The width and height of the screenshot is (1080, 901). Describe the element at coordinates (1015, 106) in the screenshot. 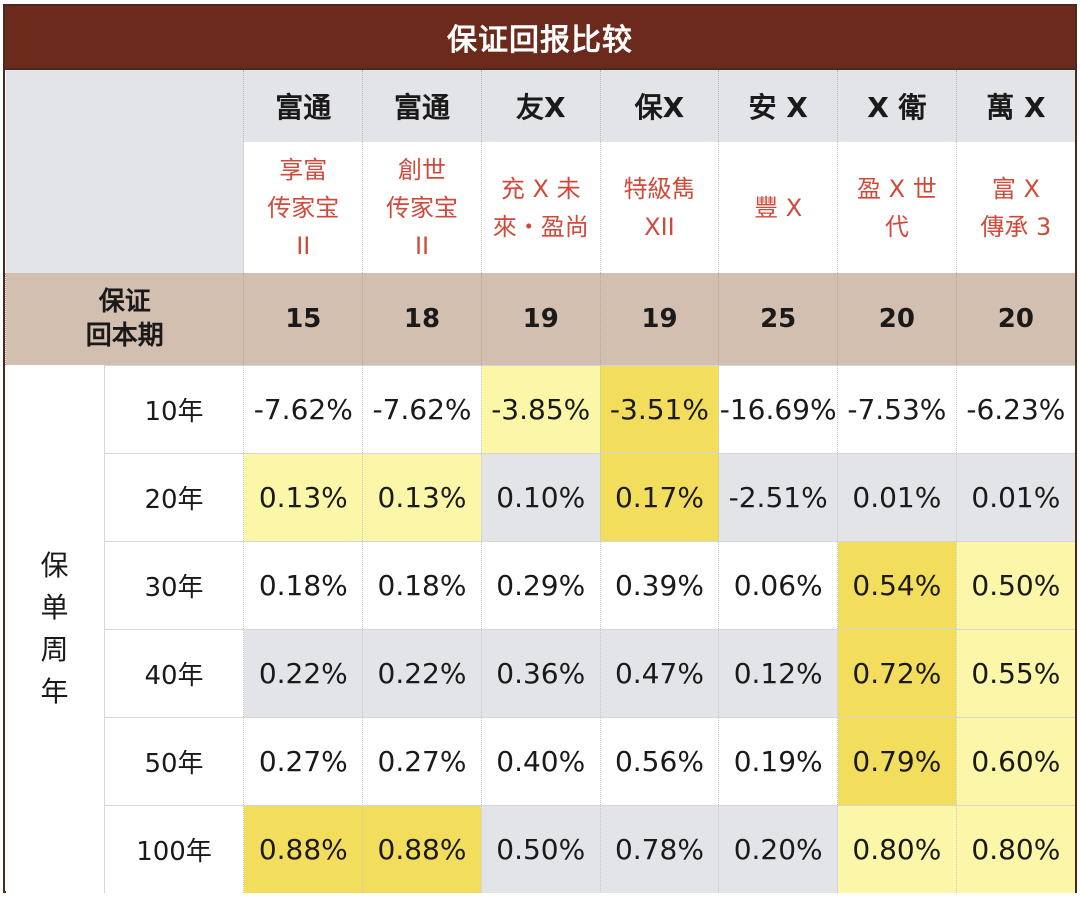

I see `company-name: 萬 X` at that location.